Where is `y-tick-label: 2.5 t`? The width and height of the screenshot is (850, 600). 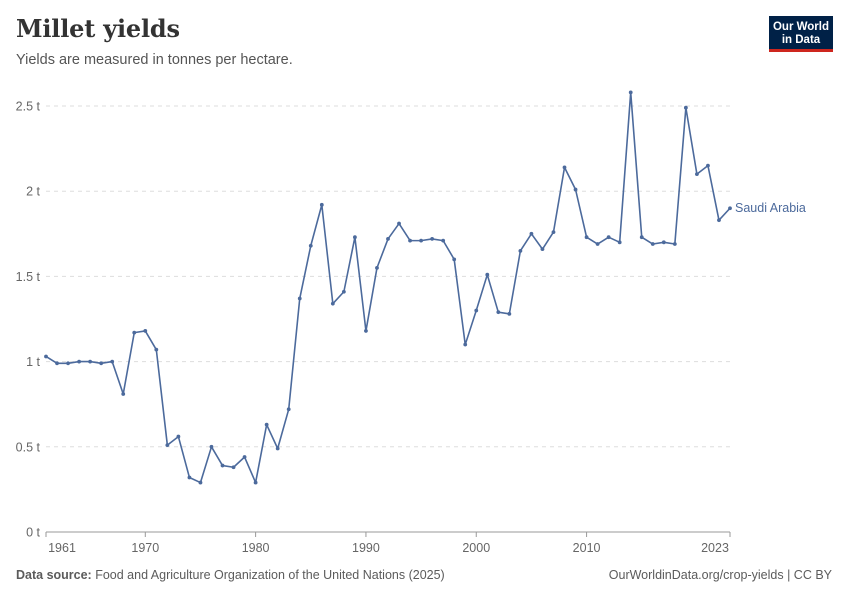
y-tick-label: 2.5 t is located at coordinates (28, 107).